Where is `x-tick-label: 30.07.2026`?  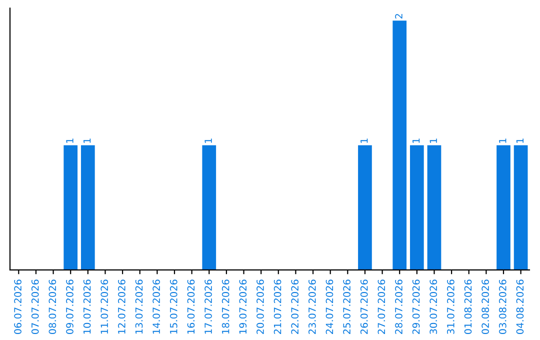
x-tick-label: 30.07.2026 is located at coordinates (434, 307).